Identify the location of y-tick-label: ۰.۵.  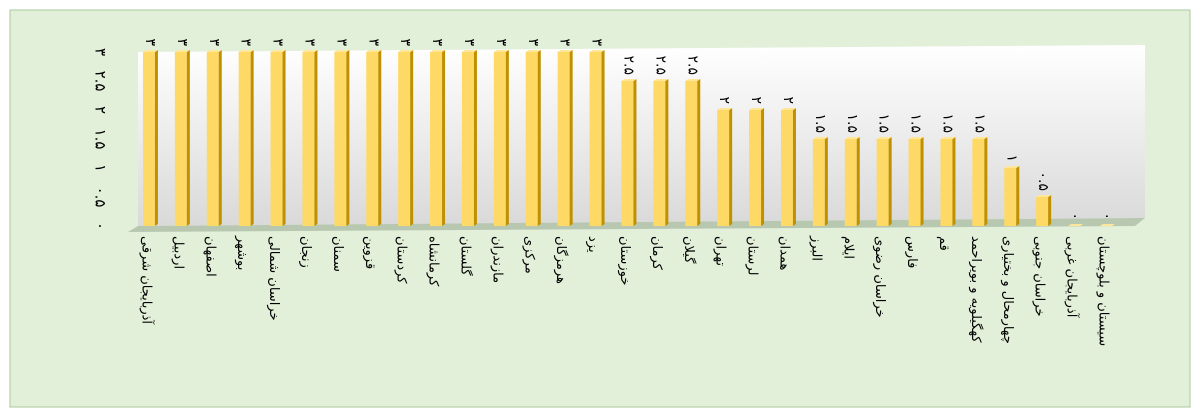
(101, 197).